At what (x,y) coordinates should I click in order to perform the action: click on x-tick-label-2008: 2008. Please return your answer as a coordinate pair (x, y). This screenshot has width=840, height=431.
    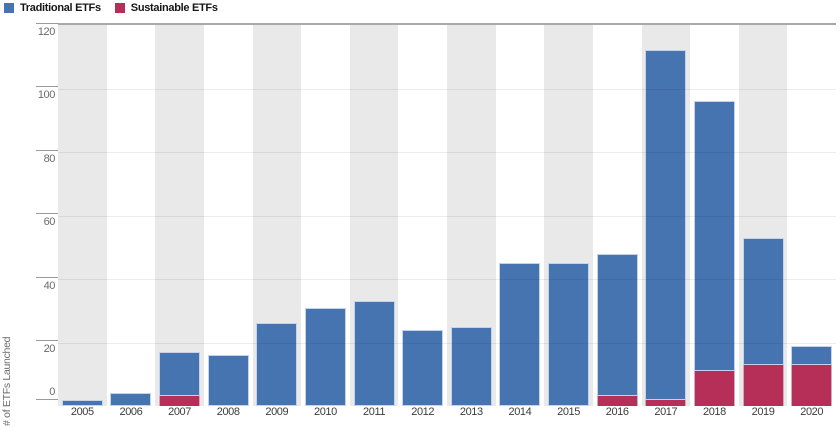
    Looking at the image, I should click on (228, 412).